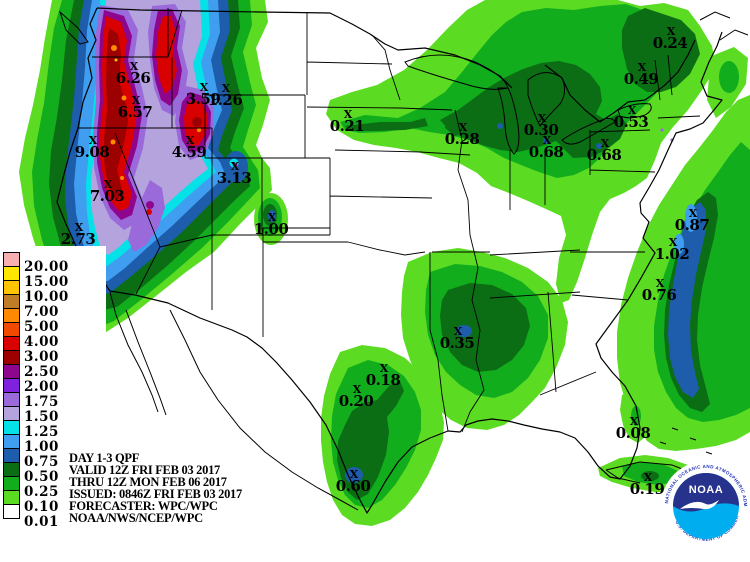 This screenshot has height=562, width=750. Describe the element at coordinates (41, 492) in the screenshot. I see `legend-value-label: 0.25` at that location.